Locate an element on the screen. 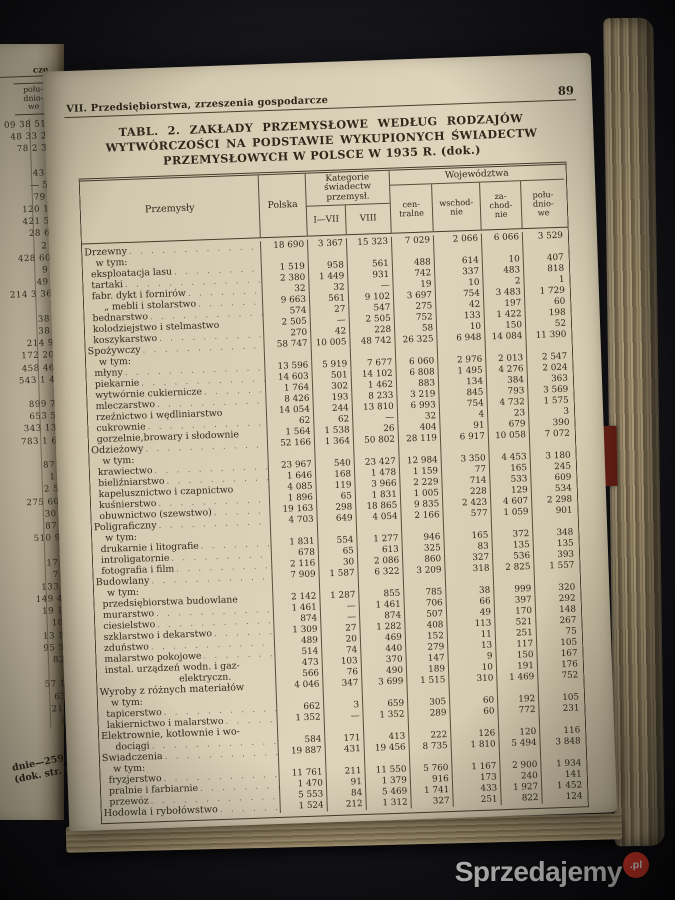  watermark: Sprzedajemy .pl is located at coordinates (551, 870).